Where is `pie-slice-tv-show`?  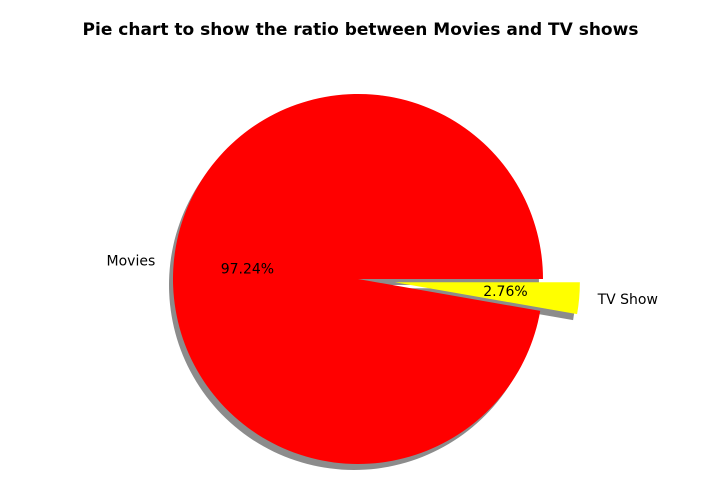
pie-slice-tv-show is located at coordinates (487, 298).